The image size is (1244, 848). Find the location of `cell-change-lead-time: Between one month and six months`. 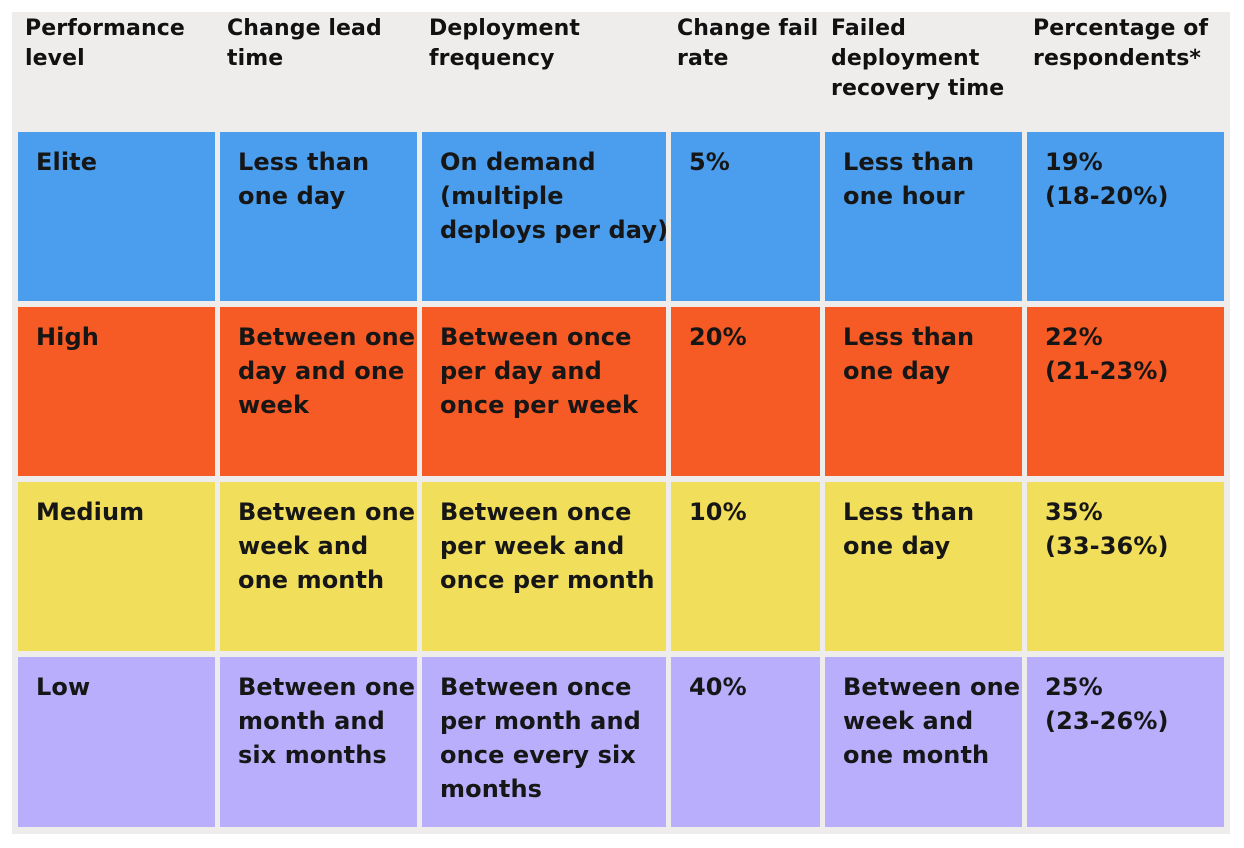

cell-change-lead-time: Between one month and six months is located at coordinates (318, 742).